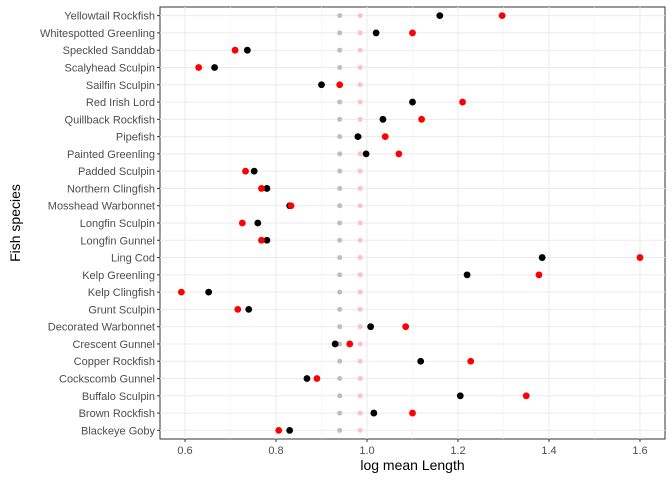 This screenshot has height=480, width=672. Describe the element at coordinates (412, 465) in the screenshot. I see `x-axis-title: log mean Length` at that location.